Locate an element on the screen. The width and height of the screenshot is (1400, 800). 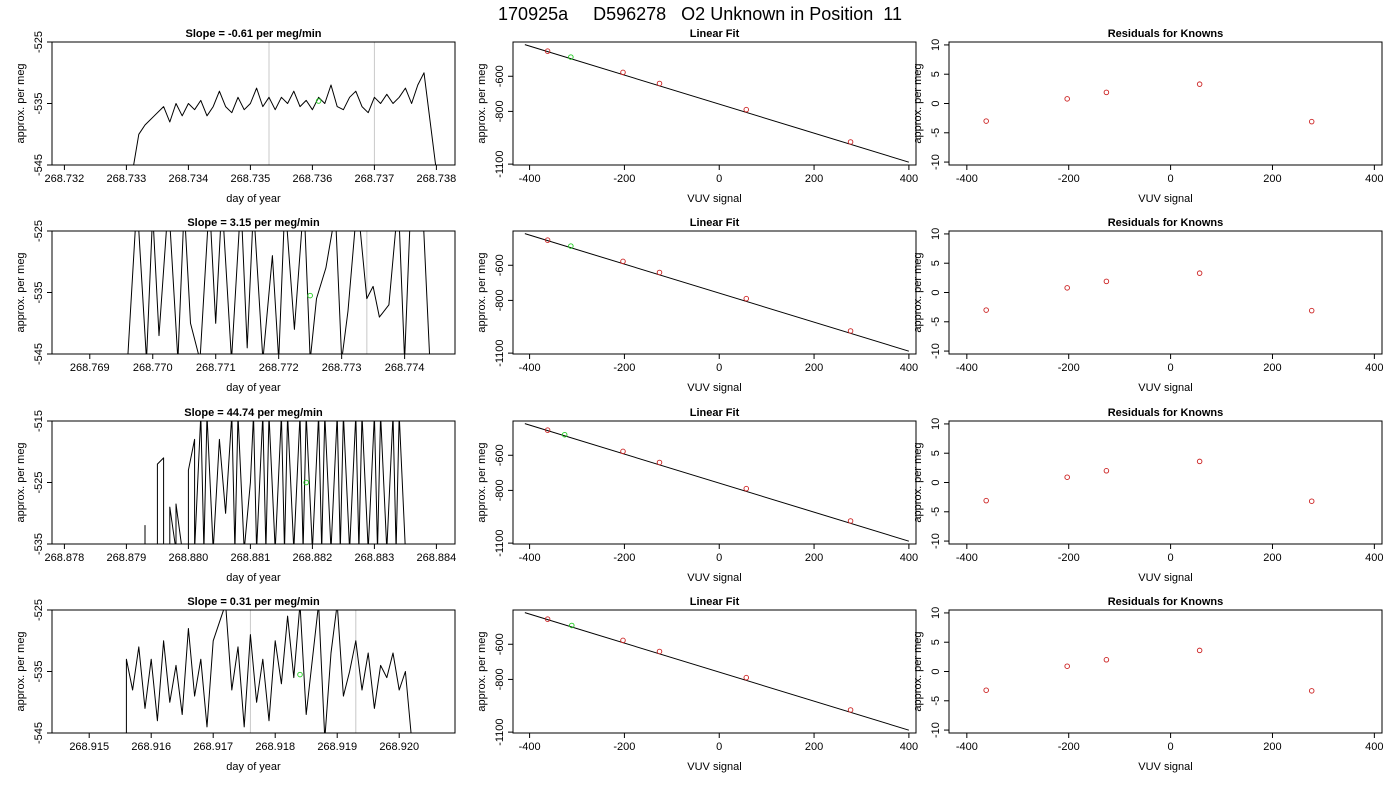
x-tick-label: 268.773 is located at coordinates (342, 368).